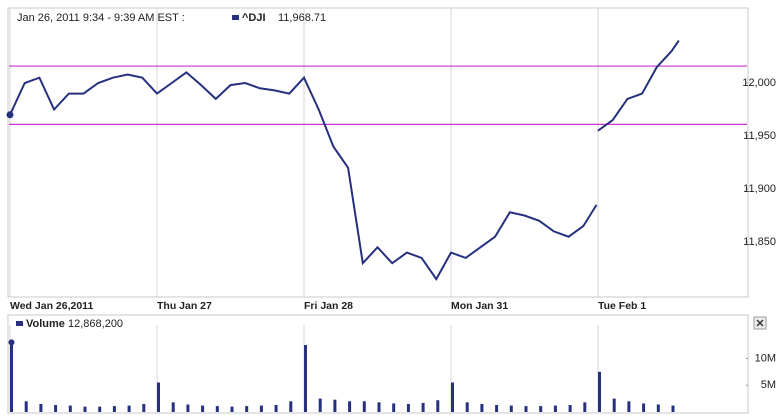 This screenshot has width=779, height=418. Describe the element at coordinates (622, 306) in the screenshot. I see `x-tick-label: Tue Feb 1` at that location.